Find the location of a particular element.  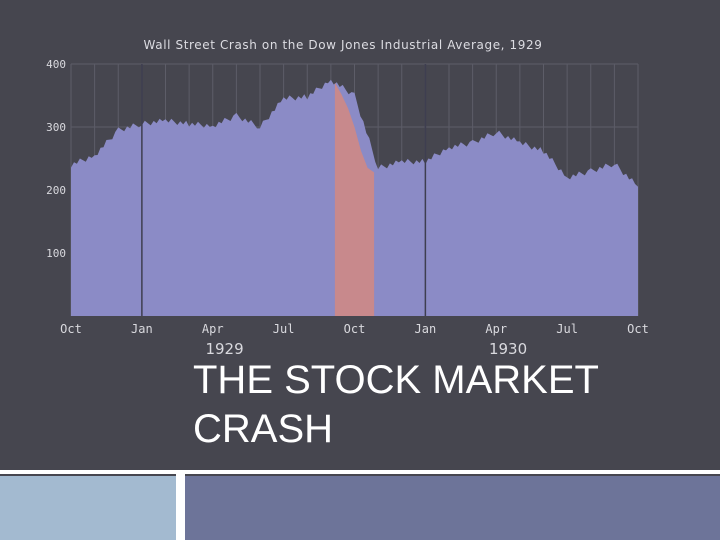

x-tick-label-4: Oct is located at coordinates (355, 329).